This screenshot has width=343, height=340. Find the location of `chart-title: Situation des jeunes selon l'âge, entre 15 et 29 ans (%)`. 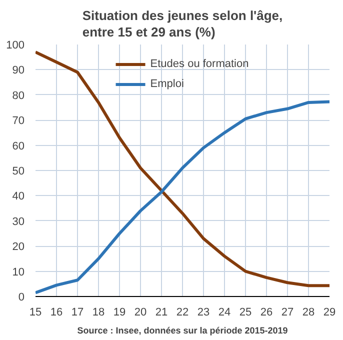

chart-title: Situation des jeunes selon l'âge, entre 15 et 29 ans (%) is located at coordinates (182, 24).